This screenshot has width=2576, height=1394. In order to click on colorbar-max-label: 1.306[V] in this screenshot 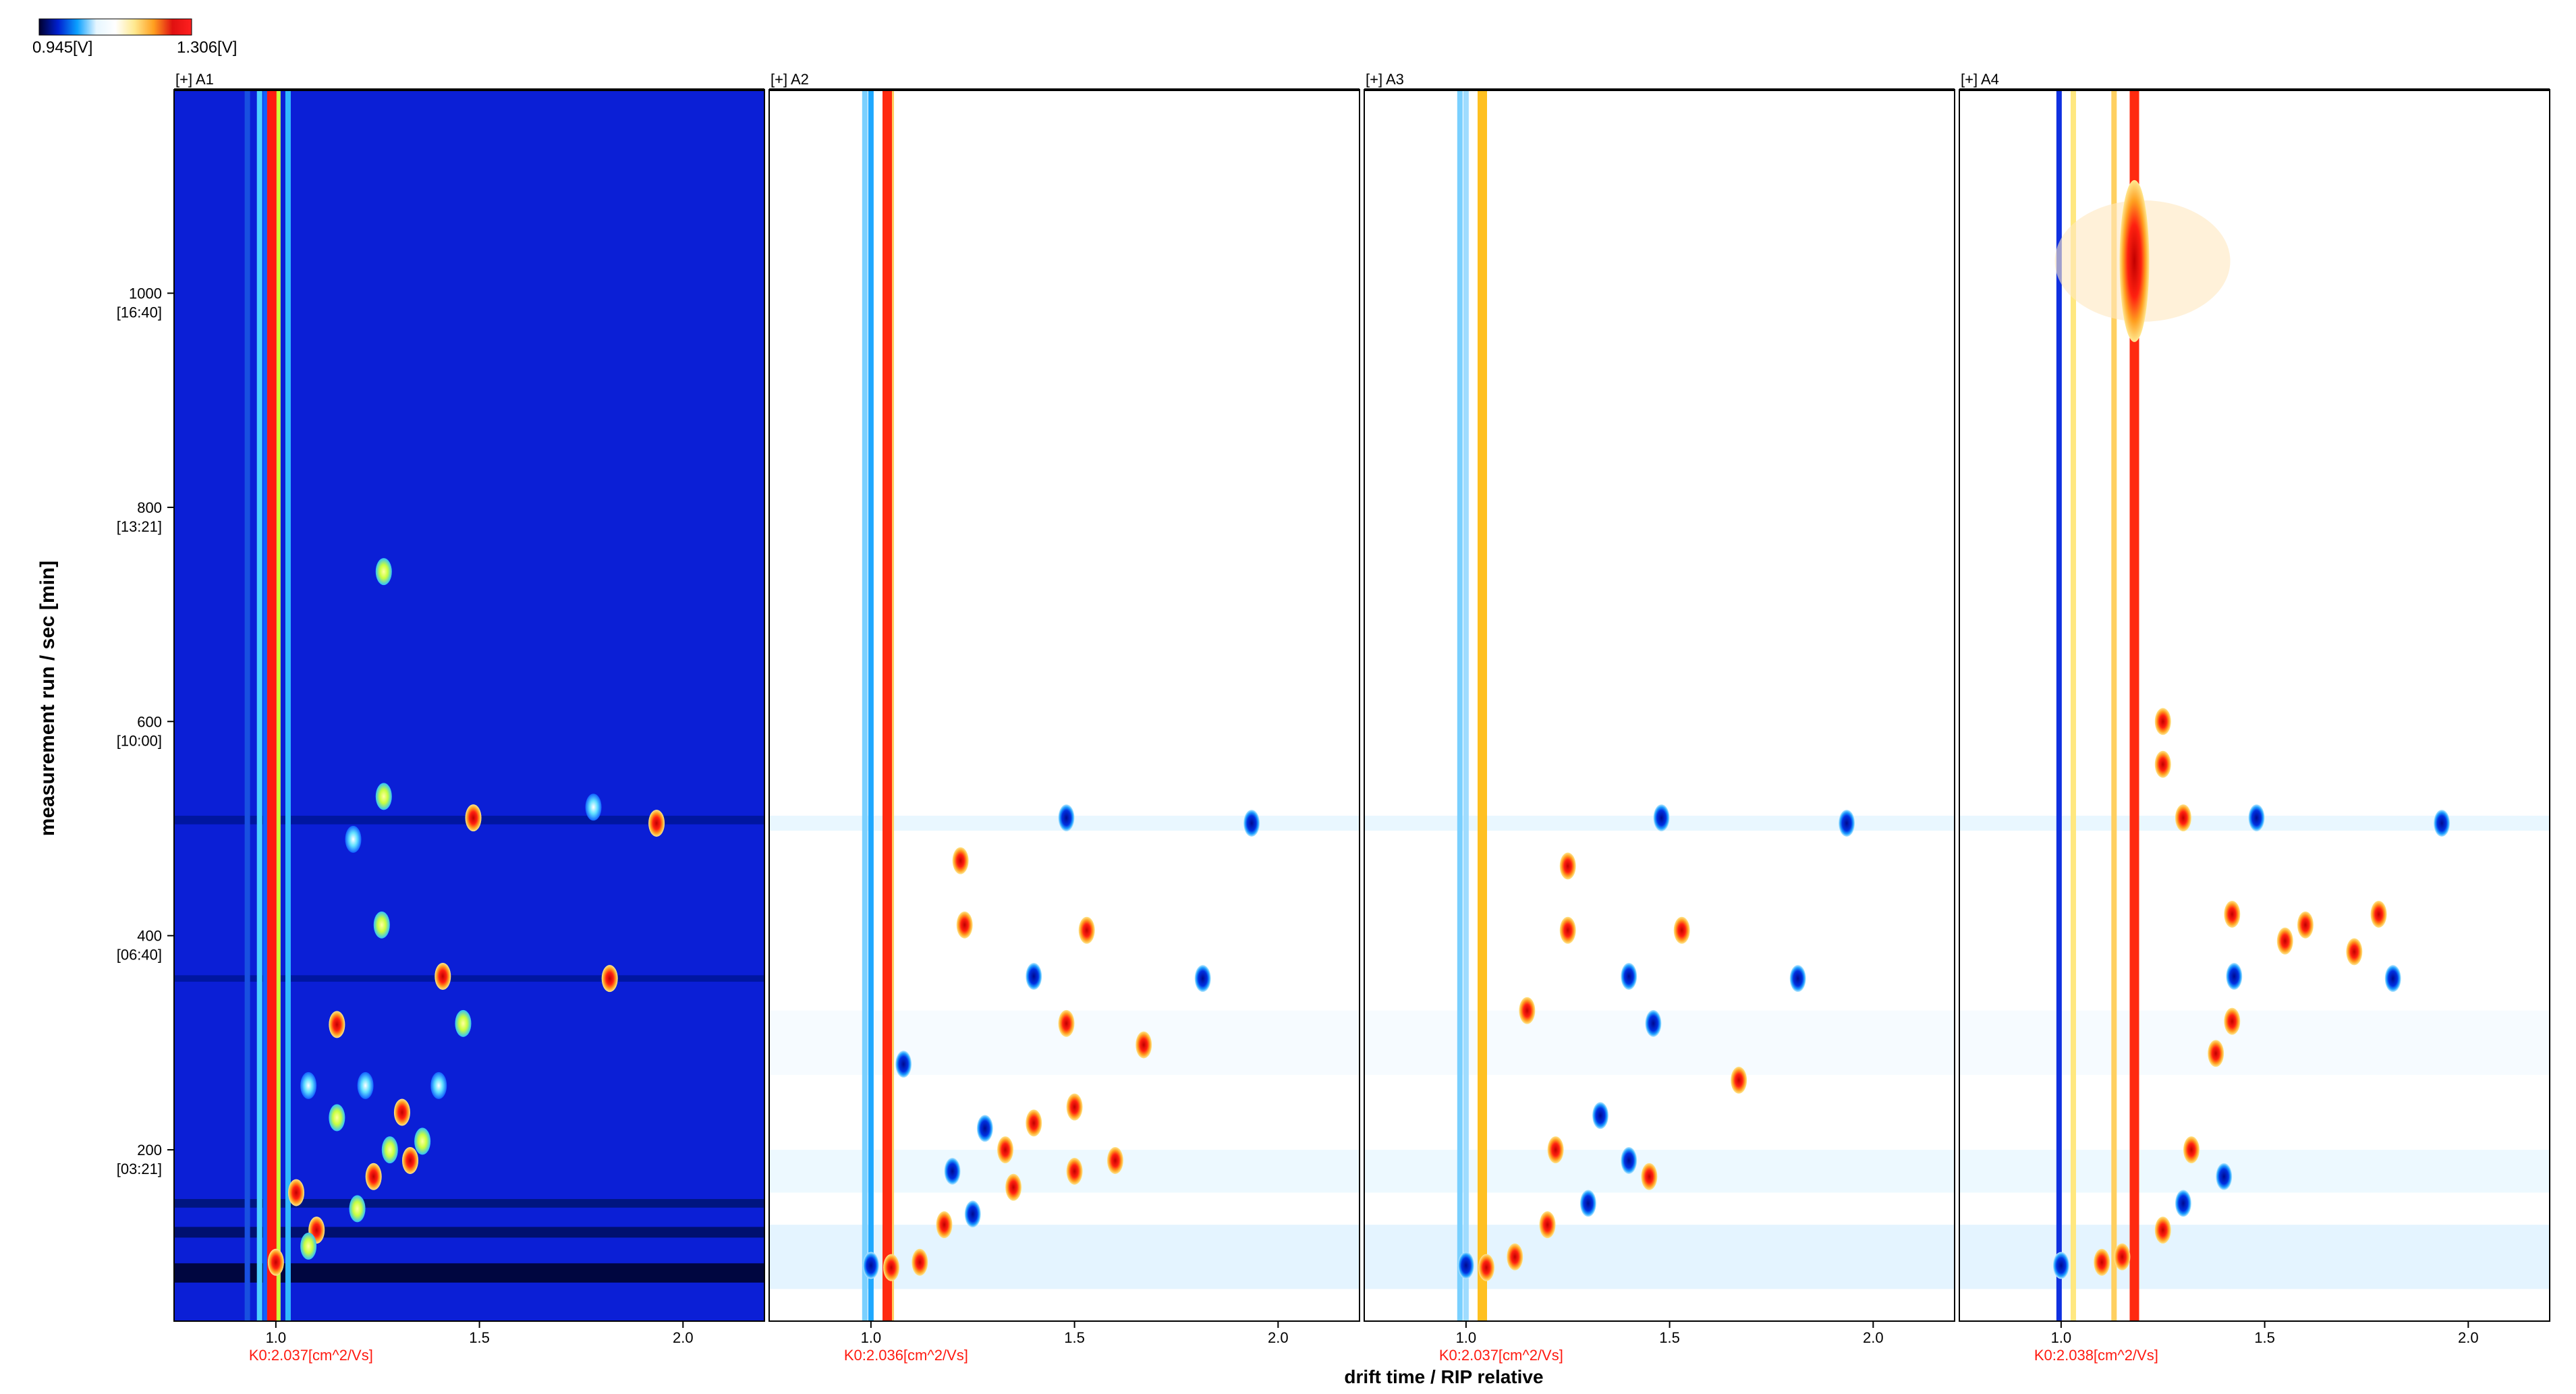, I will do `click(207, 48)`.